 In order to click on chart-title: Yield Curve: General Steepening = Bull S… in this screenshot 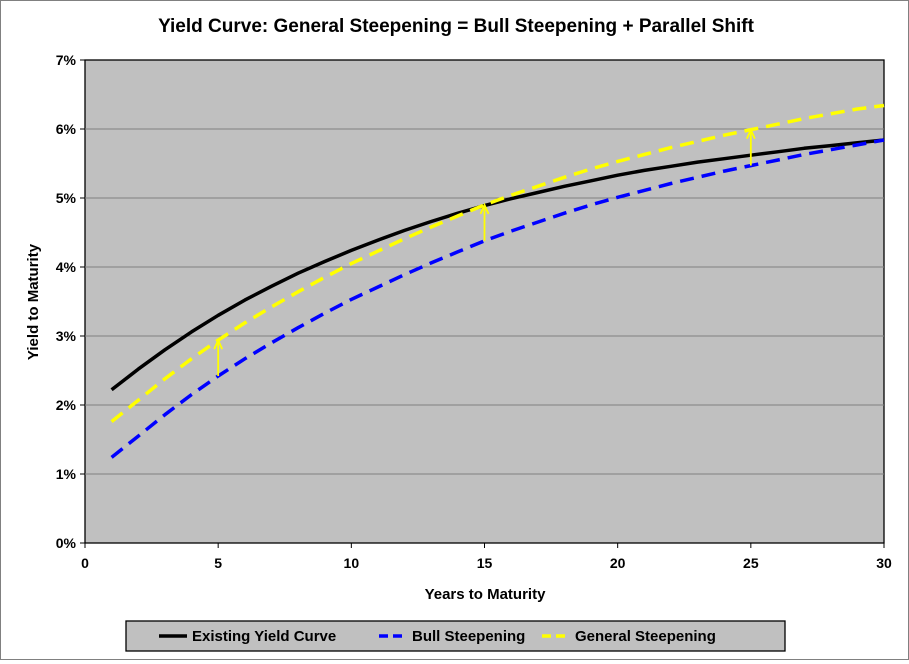, I will do `click(456, 26)`.